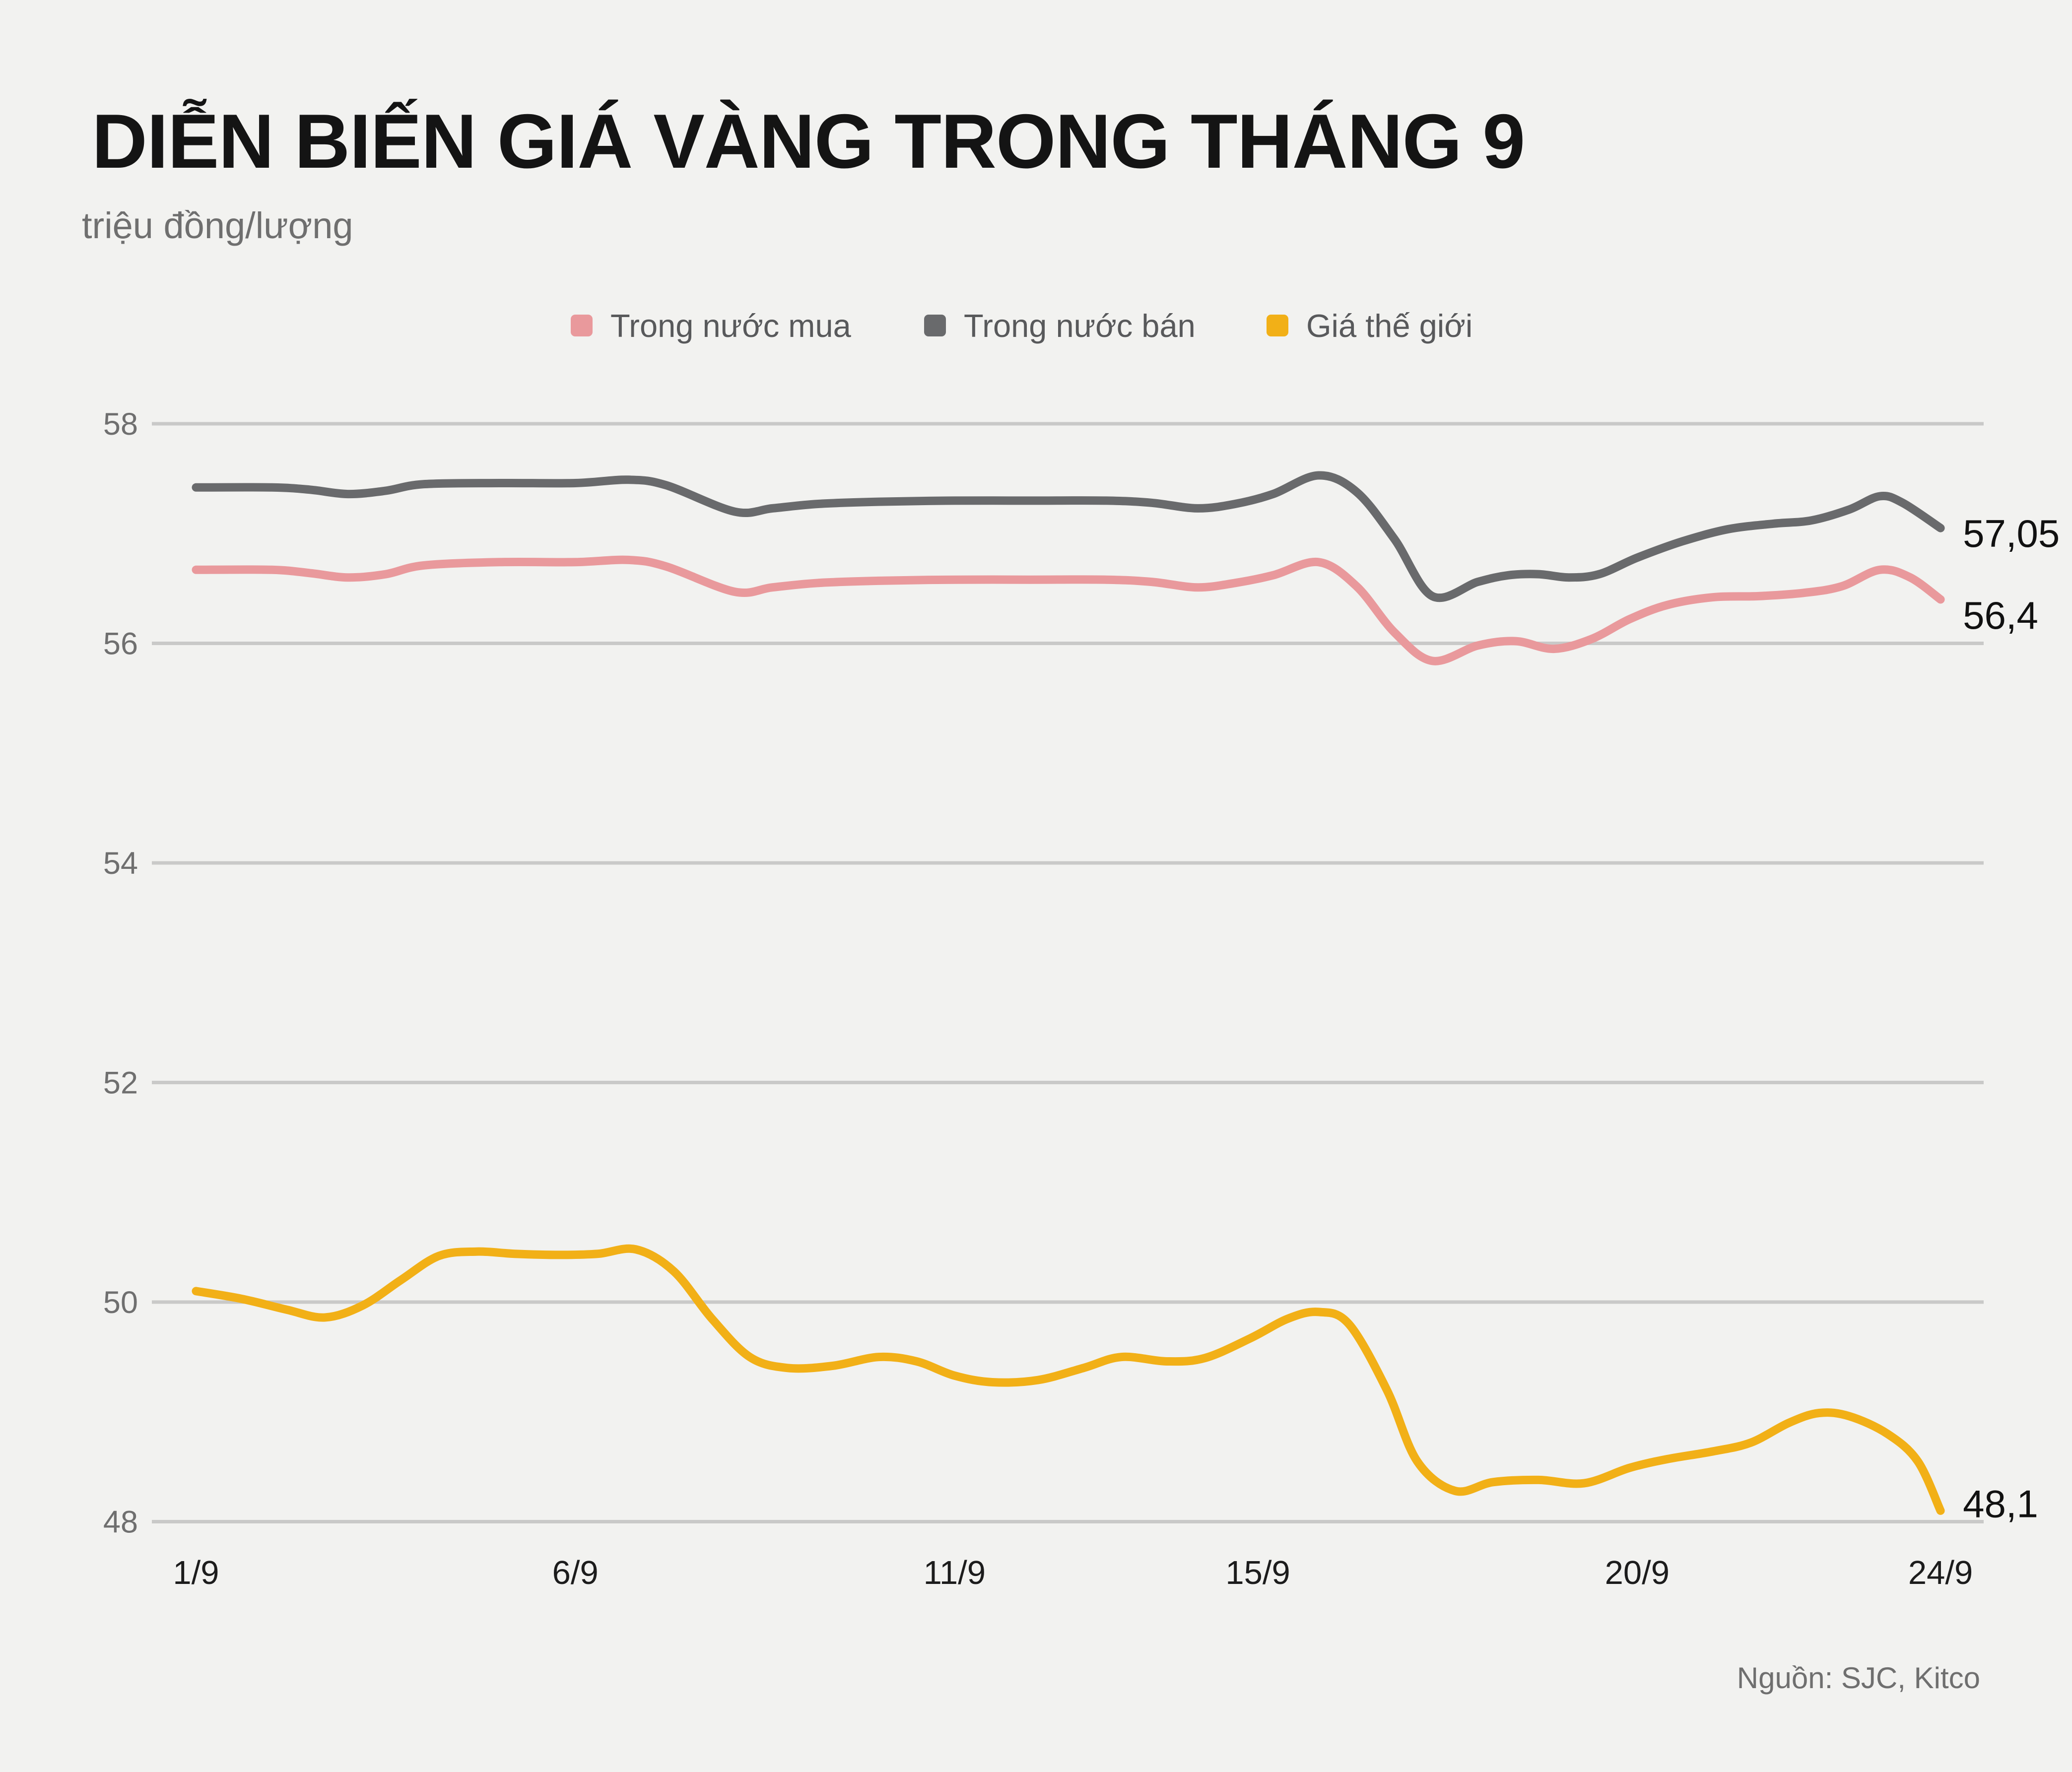 Image resolution: width=2072 pixels, height=1772 pixels. Describe the element at coordinates (808, 141) in the screenshot. I see `chart-title: DIỄN BIẾN GIÁ VÀNG TRONG THÁNG 9` at that location.